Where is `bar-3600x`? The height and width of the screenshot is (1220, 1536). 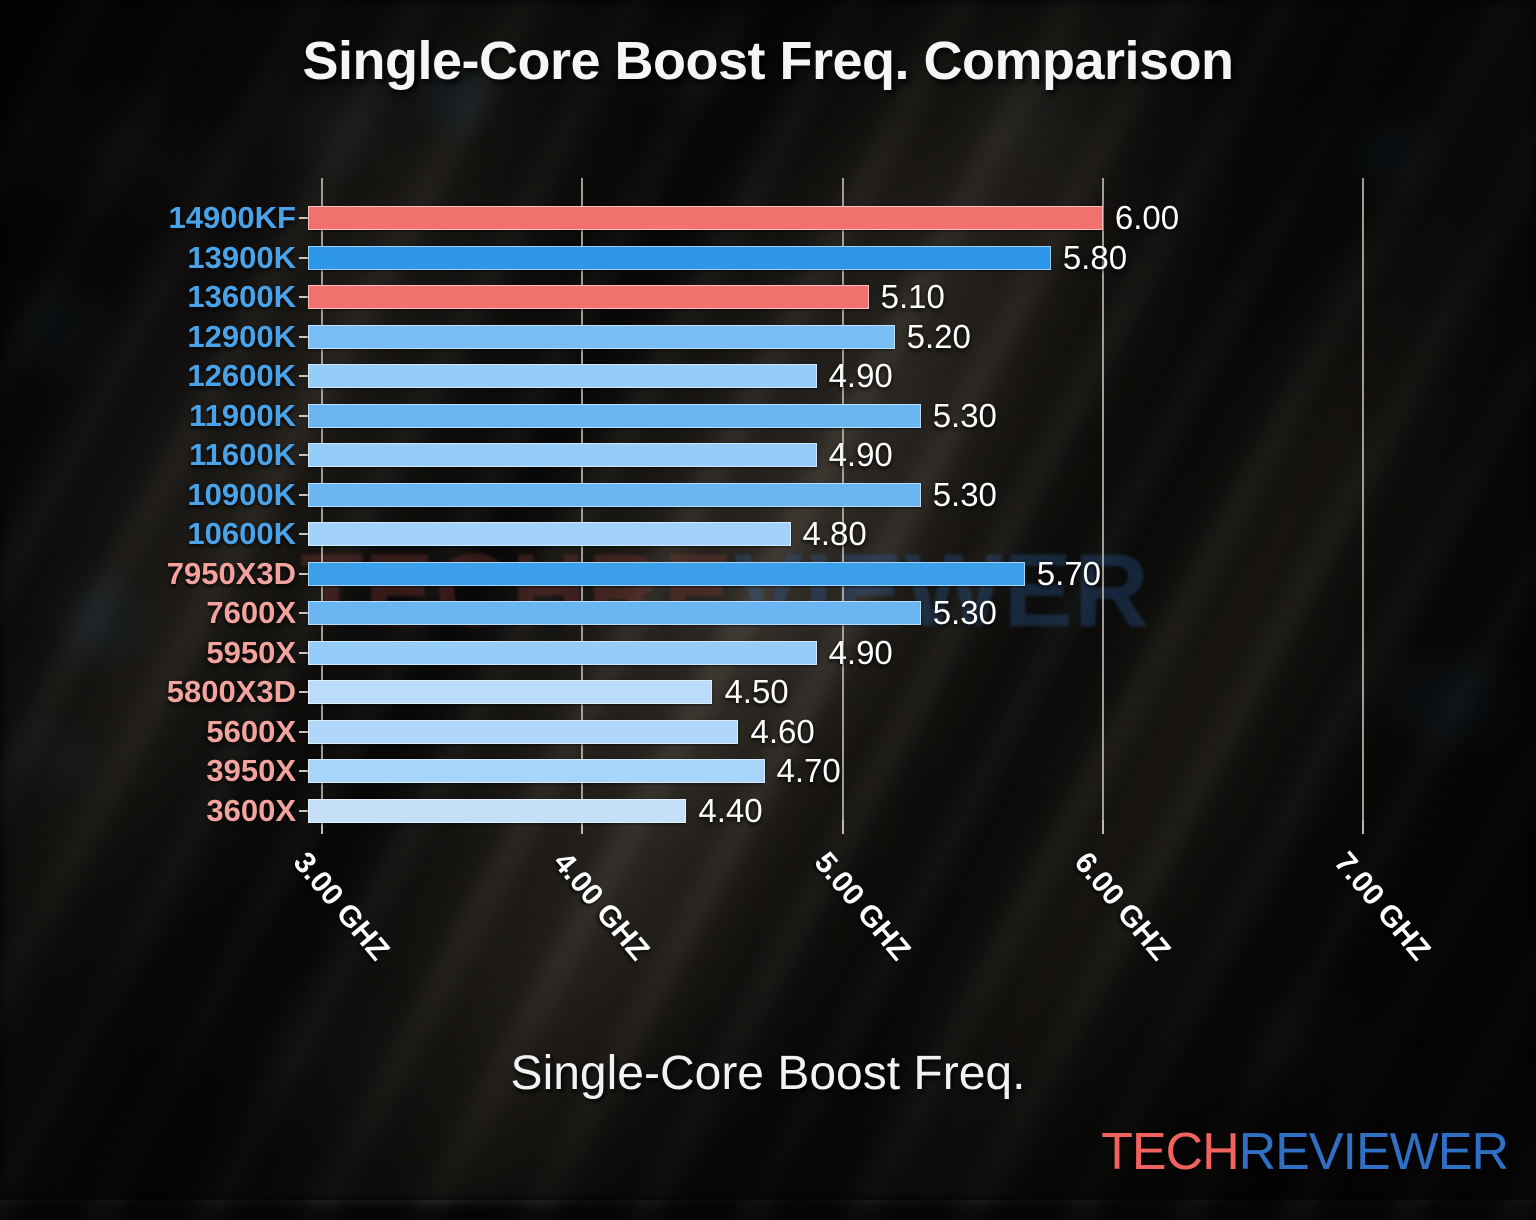 bar-3600x is located at coordinates (497, 810).